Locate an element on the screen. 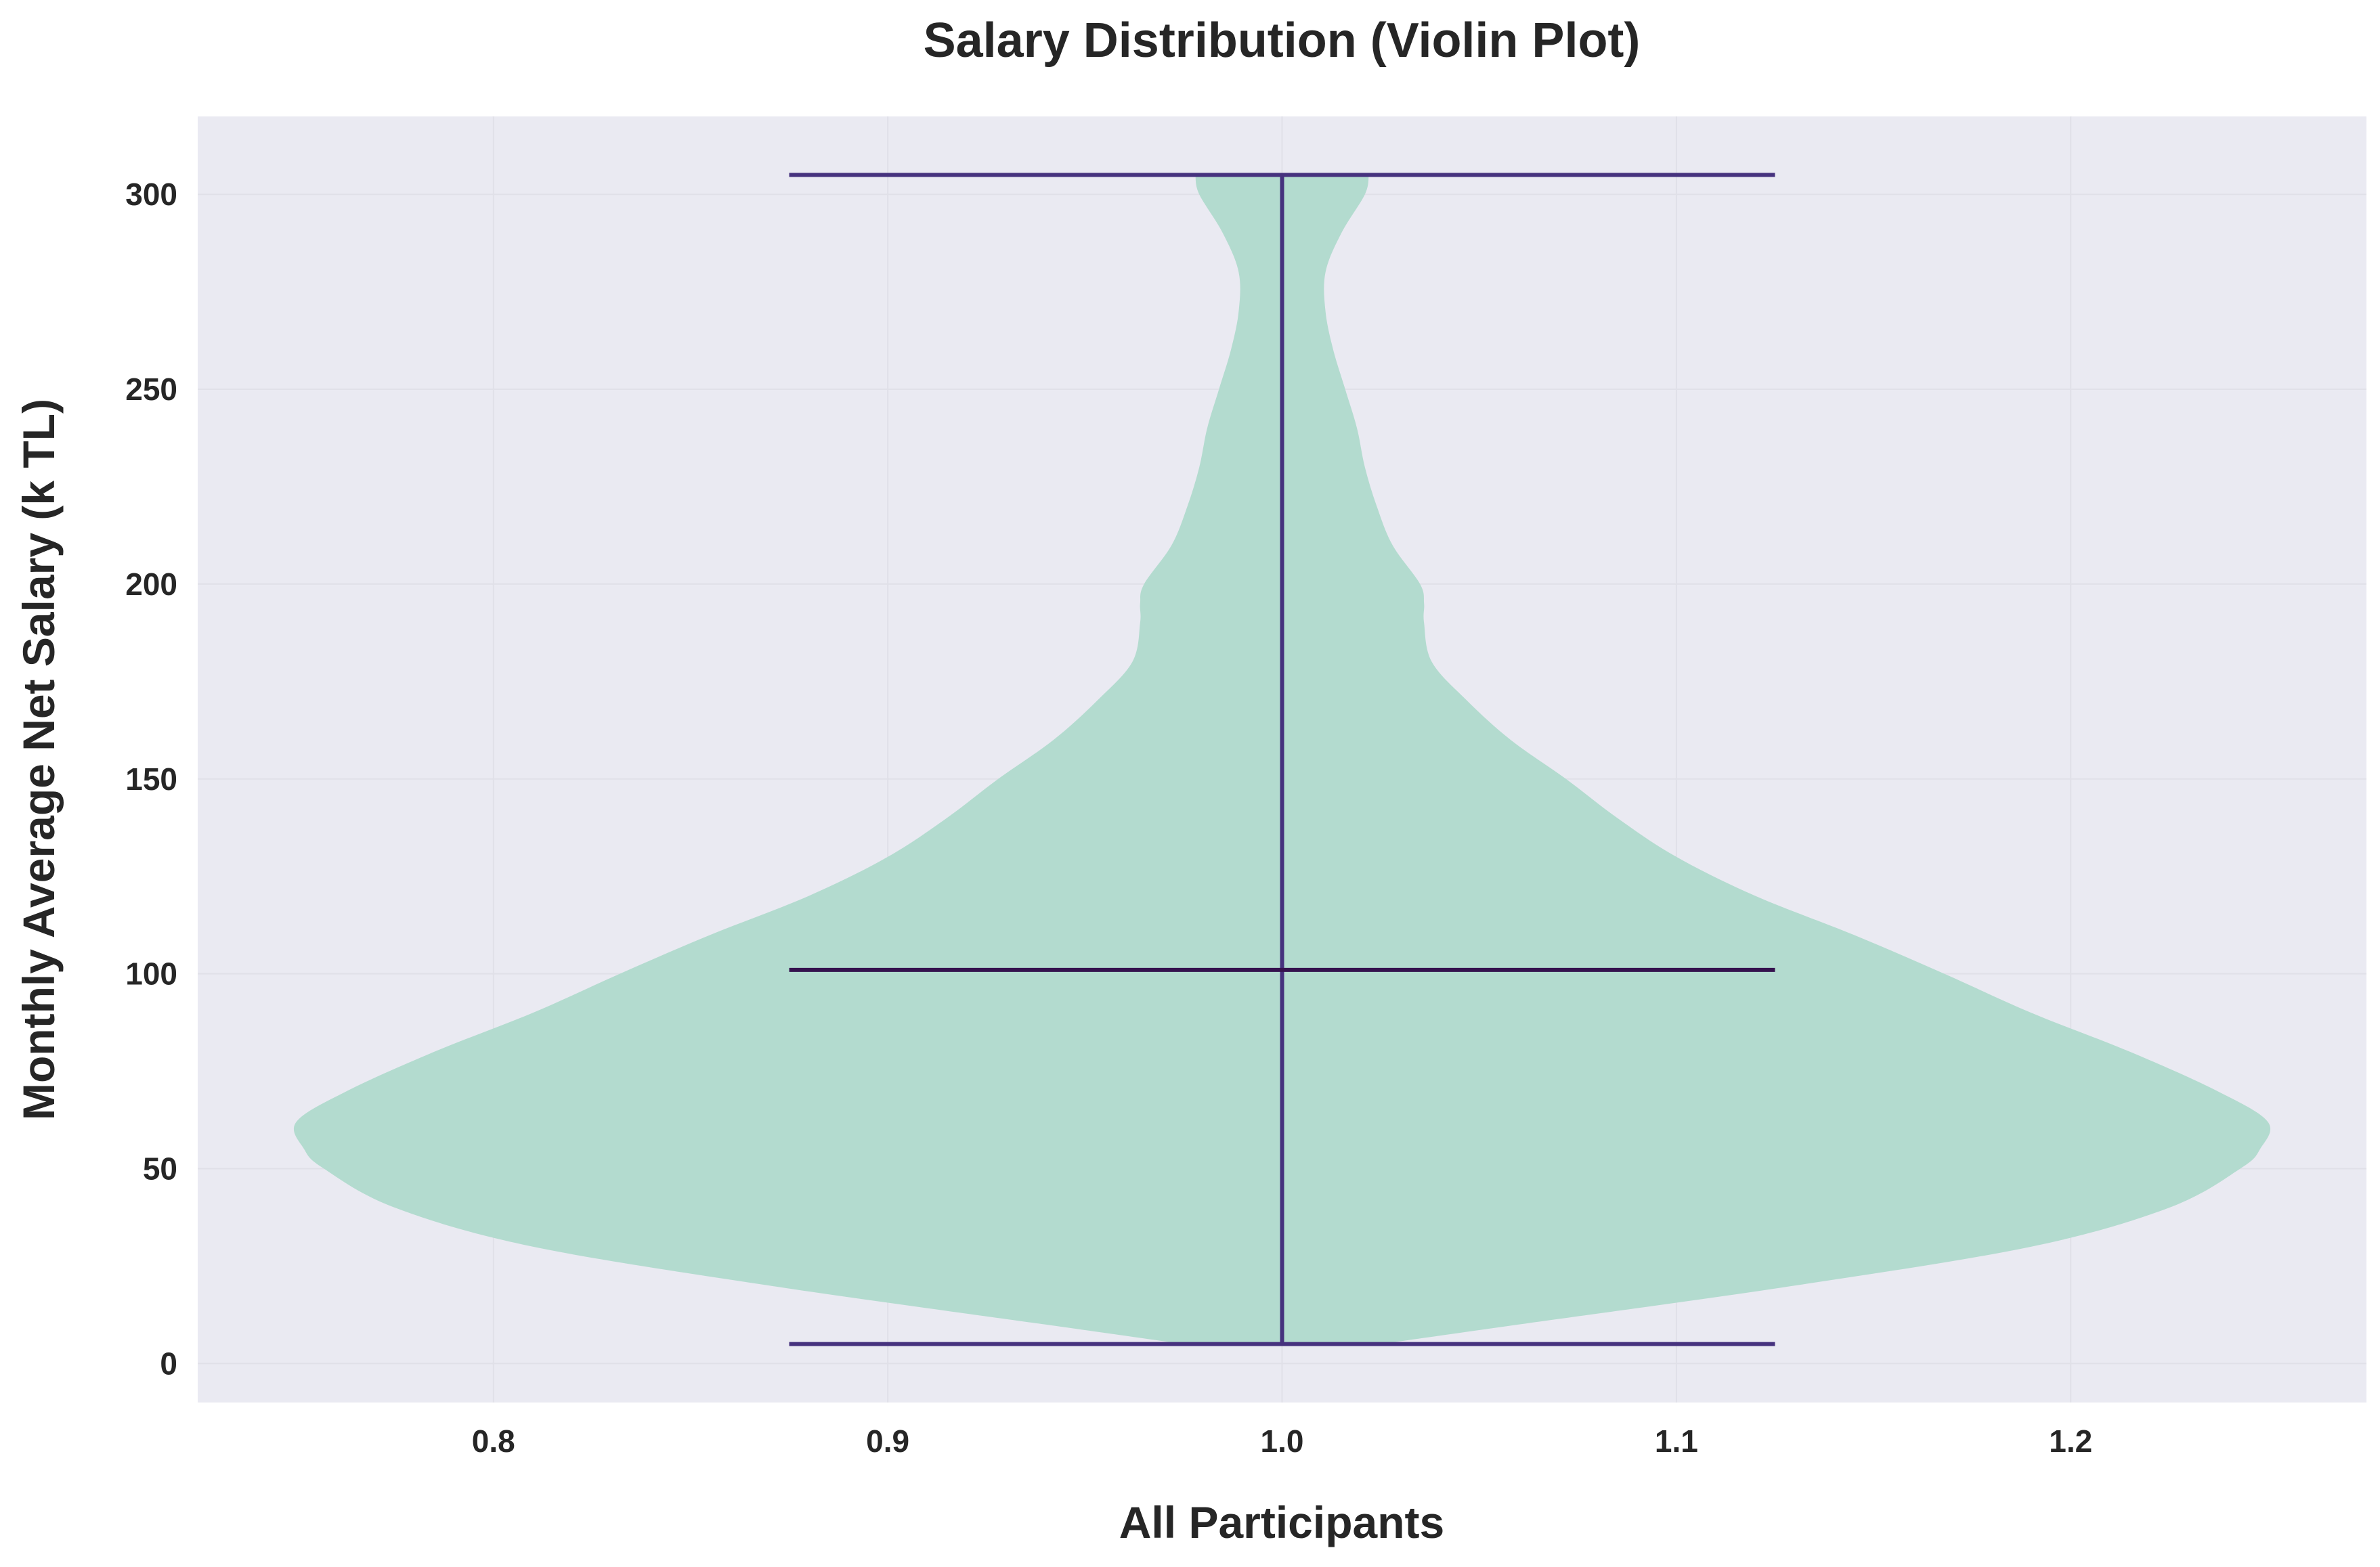  y-axis-ticks: 0 50 100 150 200 250 300 is located at coordinates (151, 779).